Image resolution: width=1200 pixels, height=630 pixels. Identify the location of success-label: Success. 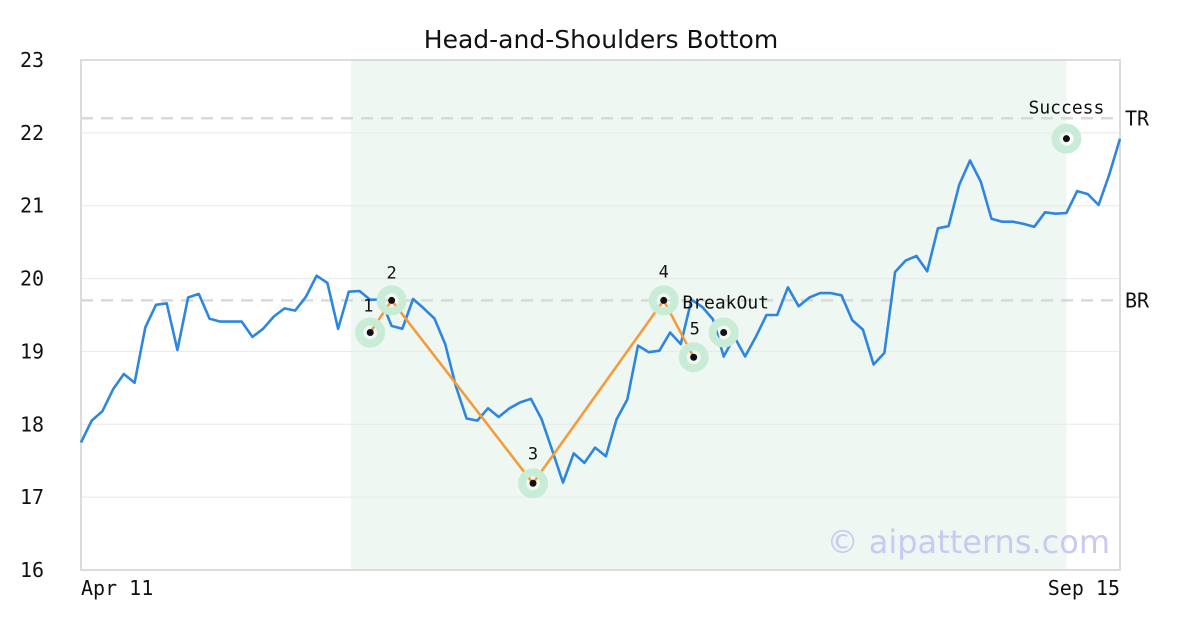
(1067, 108).